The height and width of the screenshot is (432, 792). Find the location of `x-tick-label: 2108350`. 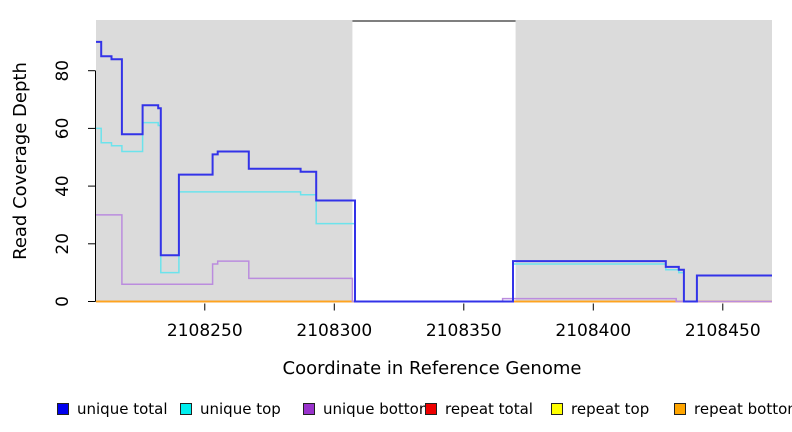

x-tick-label: 2108350 is located at coordinates (464, 331).